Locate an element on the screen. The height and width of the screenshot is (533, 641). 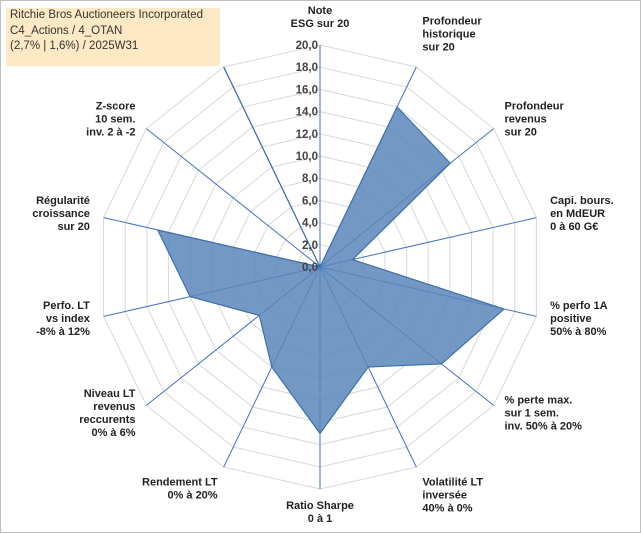
tick-label: 2,0 is located at coordinates (310, 246).